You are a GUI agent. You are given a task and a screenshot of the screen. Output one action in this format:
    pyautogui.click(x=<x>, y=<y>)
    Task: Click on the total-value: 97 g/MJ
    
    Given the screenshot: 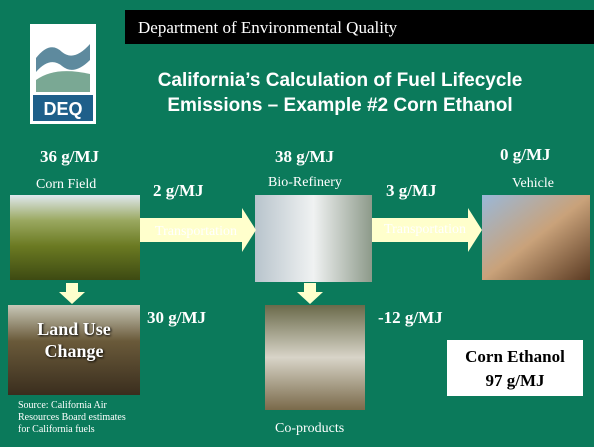 What is the action you would take?
    pyautogui.click(x=515, y=380)
    